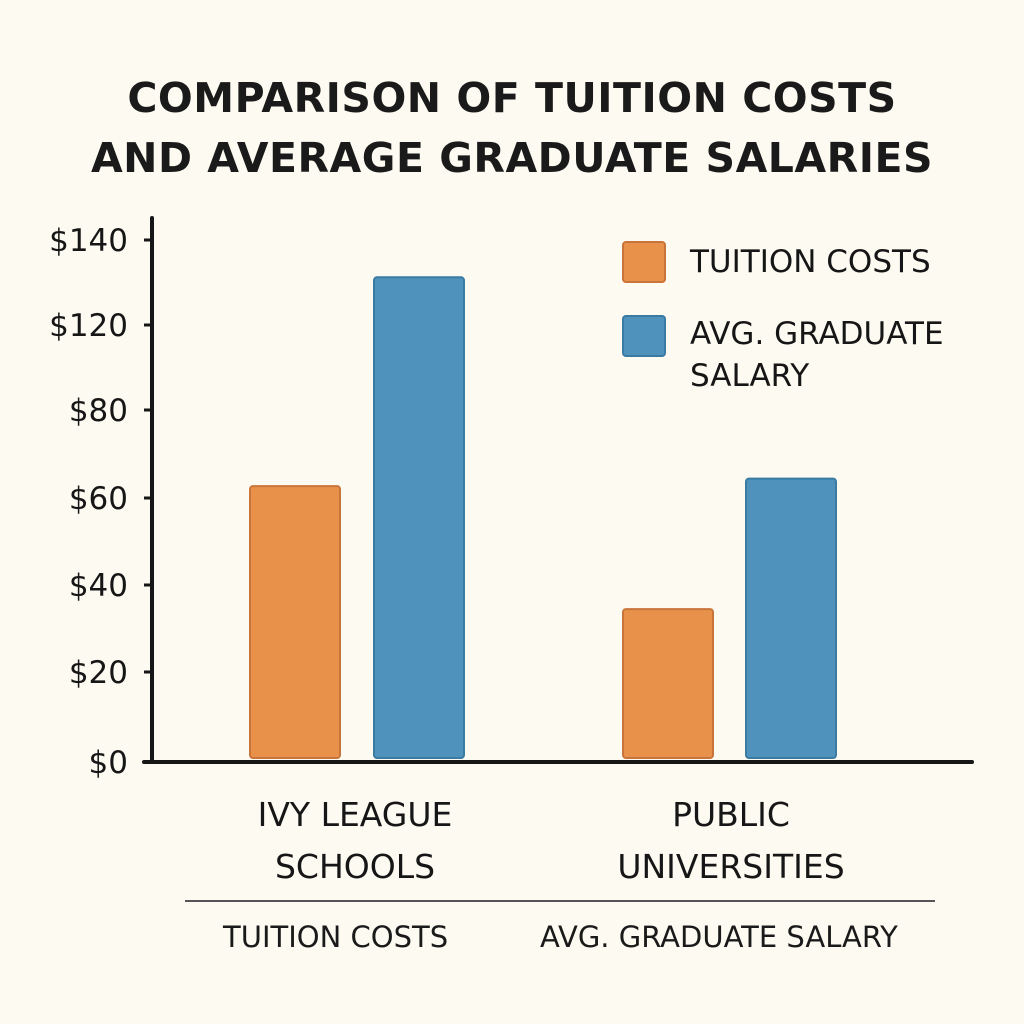 This screenshot has width=1024, height=1024. I want to click on y-tick-label: $60, so click(98, 499).